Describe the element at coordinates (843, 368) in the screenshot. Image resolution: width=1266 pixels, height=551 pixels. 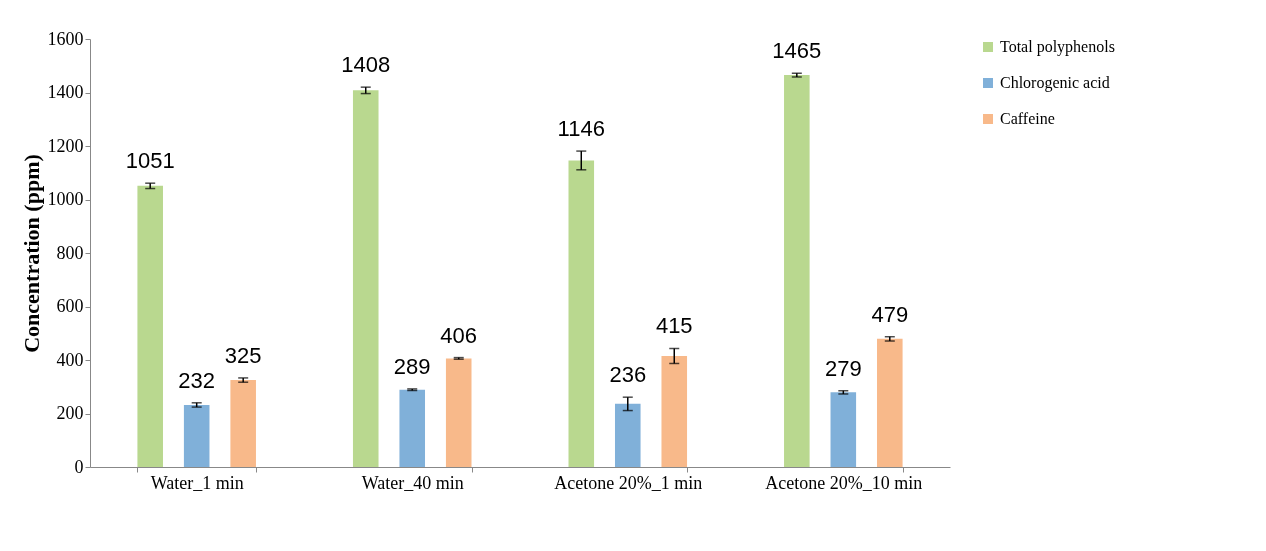
I see `data-label: 279` at that location.